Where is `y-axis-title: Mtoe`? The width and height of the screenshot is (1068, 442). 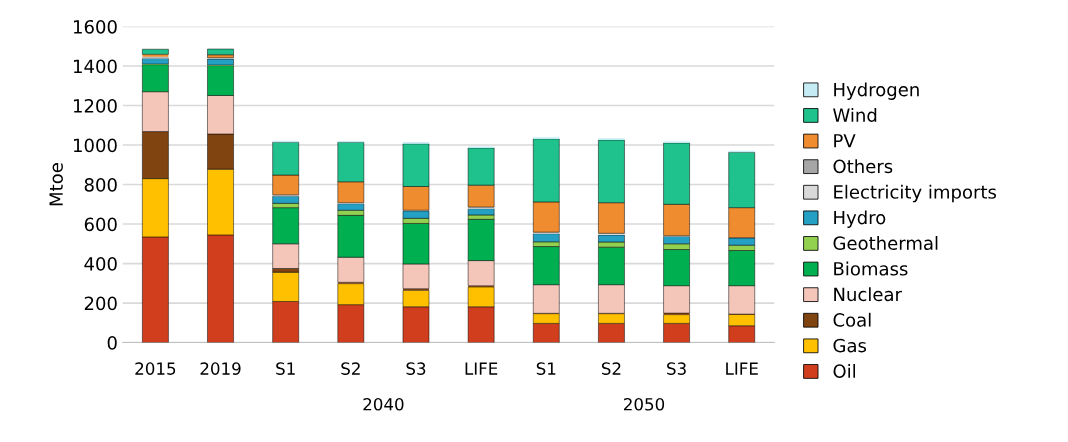
y-axis-title: Mtoe is located at coordinates (56, 184).